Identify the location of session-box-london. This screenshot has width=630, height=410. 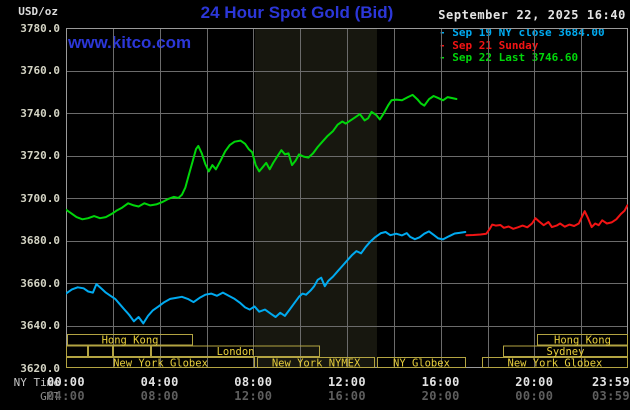
(236, 351).